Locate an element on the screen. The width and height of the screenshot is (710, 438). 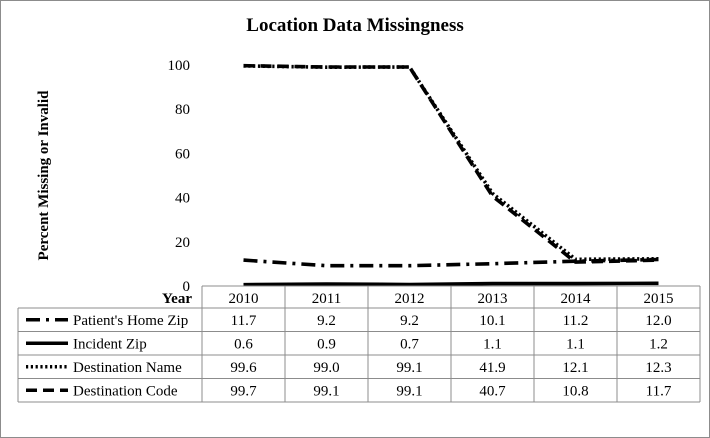
x-tick-label: 2013 is located at coordinates (493, 299).